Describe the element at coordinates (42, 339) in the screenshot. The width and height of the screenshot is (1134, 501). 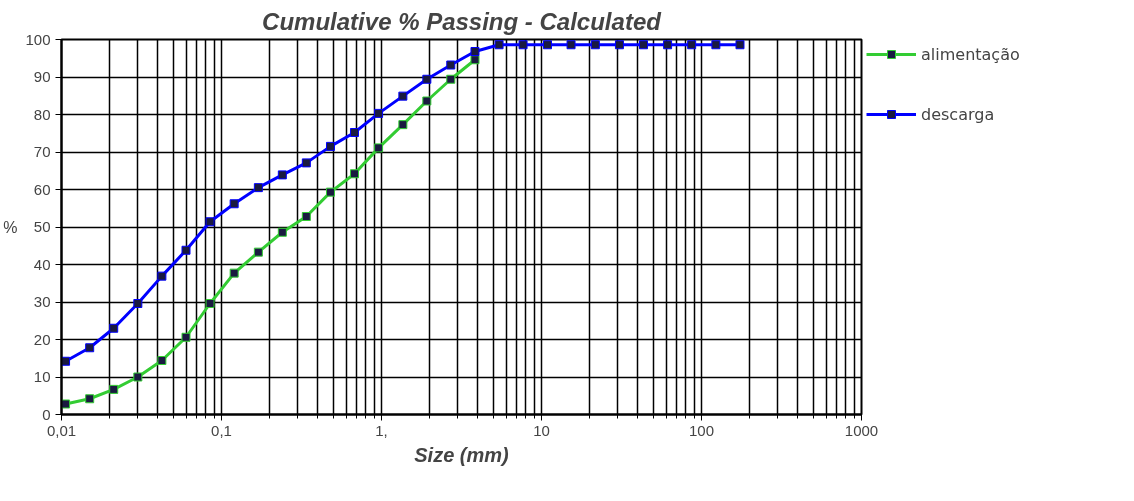
I see `y-tick-label: 20` at that location.